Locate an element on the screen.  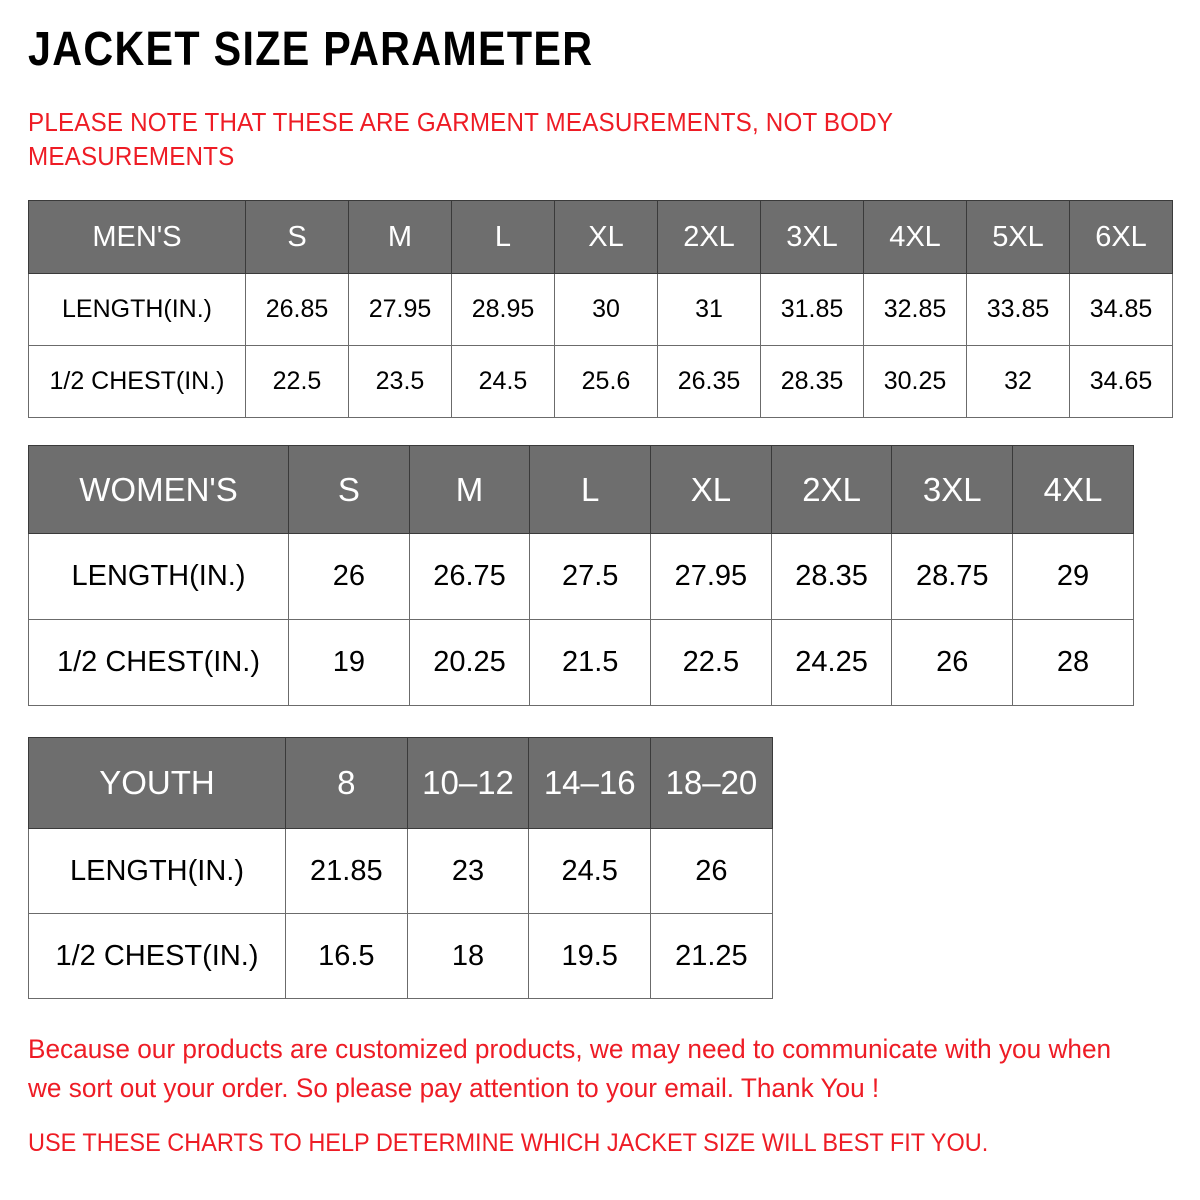
youth-corner-label: YOUTH is located at coordinates (157, 783).